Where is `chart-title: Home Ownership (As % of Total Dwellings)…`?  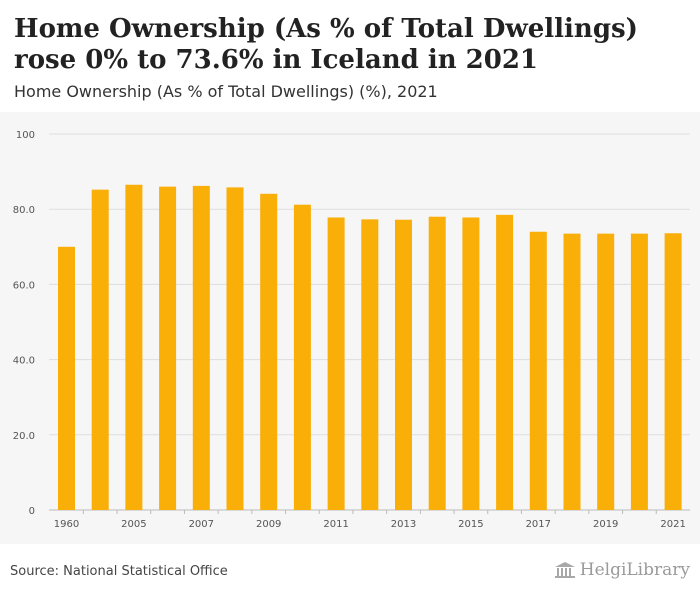
chart-title: Home Ownership (As % of Total Dwellings)… is located at coordinates (326, 44).